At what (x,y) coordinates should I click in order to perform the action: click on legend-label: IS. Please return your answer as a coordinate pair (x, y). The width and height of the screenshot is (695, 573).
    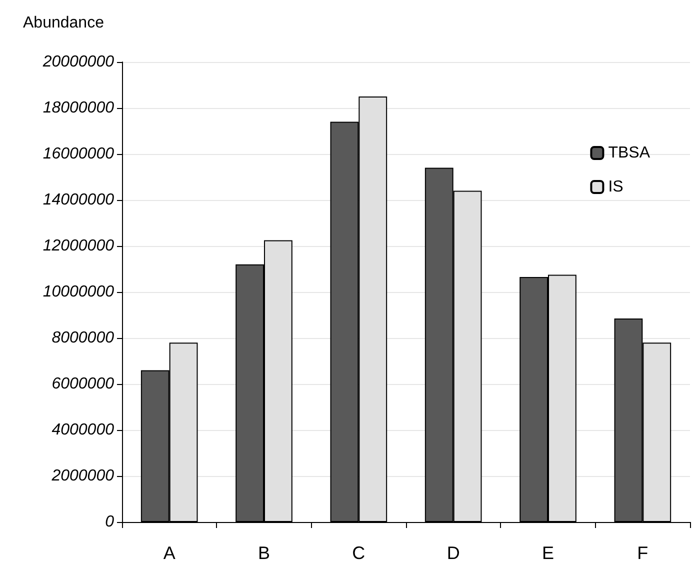
    Looking at the image, I should click on (616, 187).